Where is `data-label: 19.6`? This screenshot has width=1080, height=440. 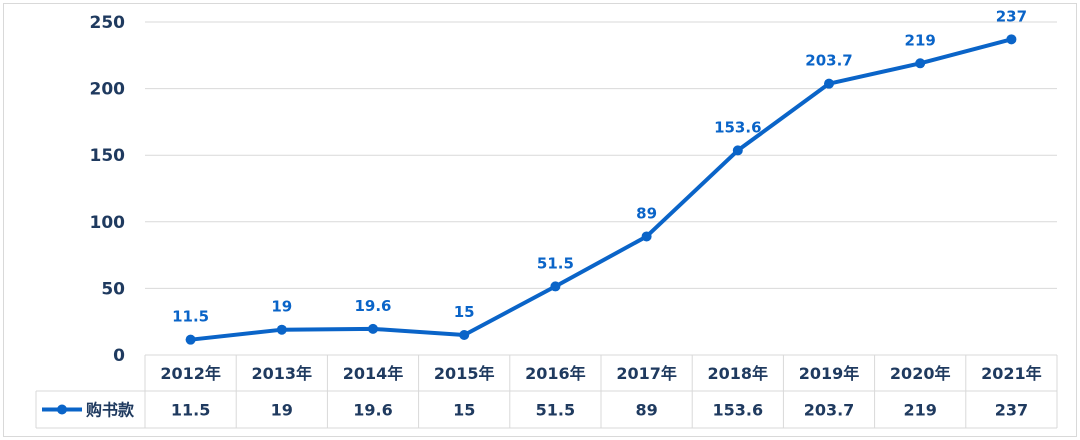 data-label: 19.6 is located at coordinates (372, 306).